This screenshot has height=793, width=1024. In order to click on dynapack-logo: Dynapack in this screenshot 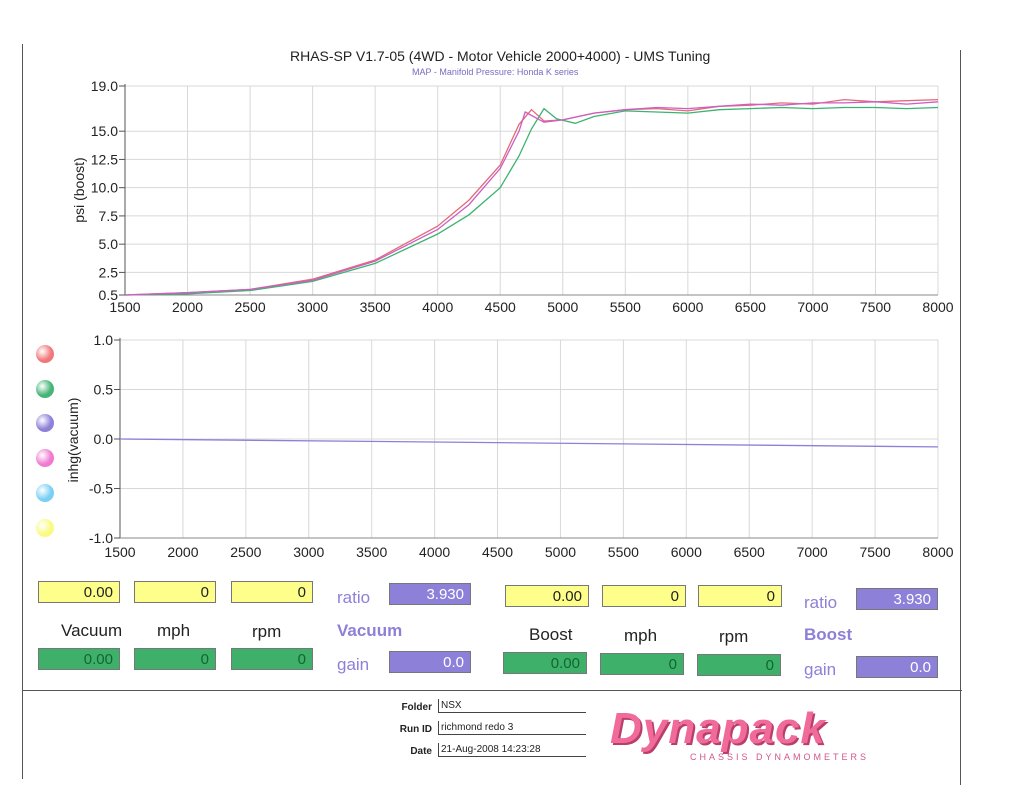, I will do `click(718, 728)`.